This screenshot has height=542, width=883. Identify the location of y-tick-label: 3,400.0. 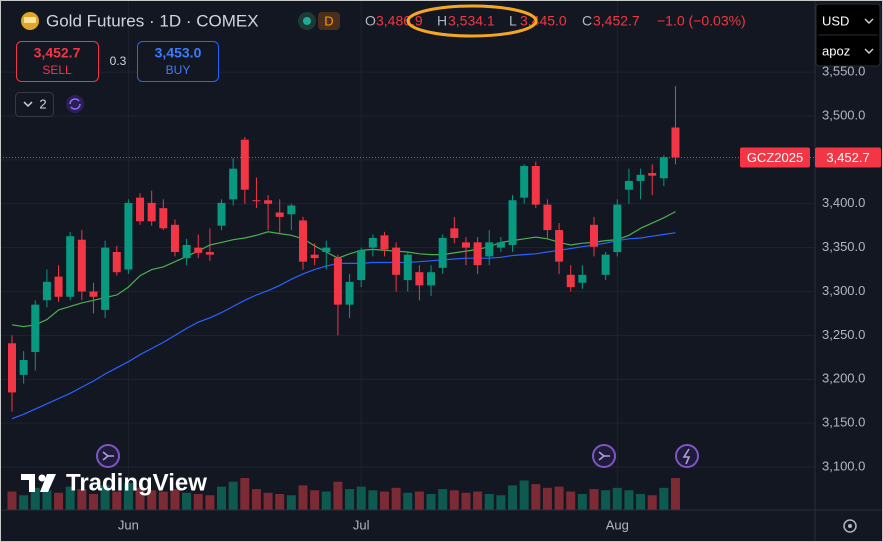
(843, 202).